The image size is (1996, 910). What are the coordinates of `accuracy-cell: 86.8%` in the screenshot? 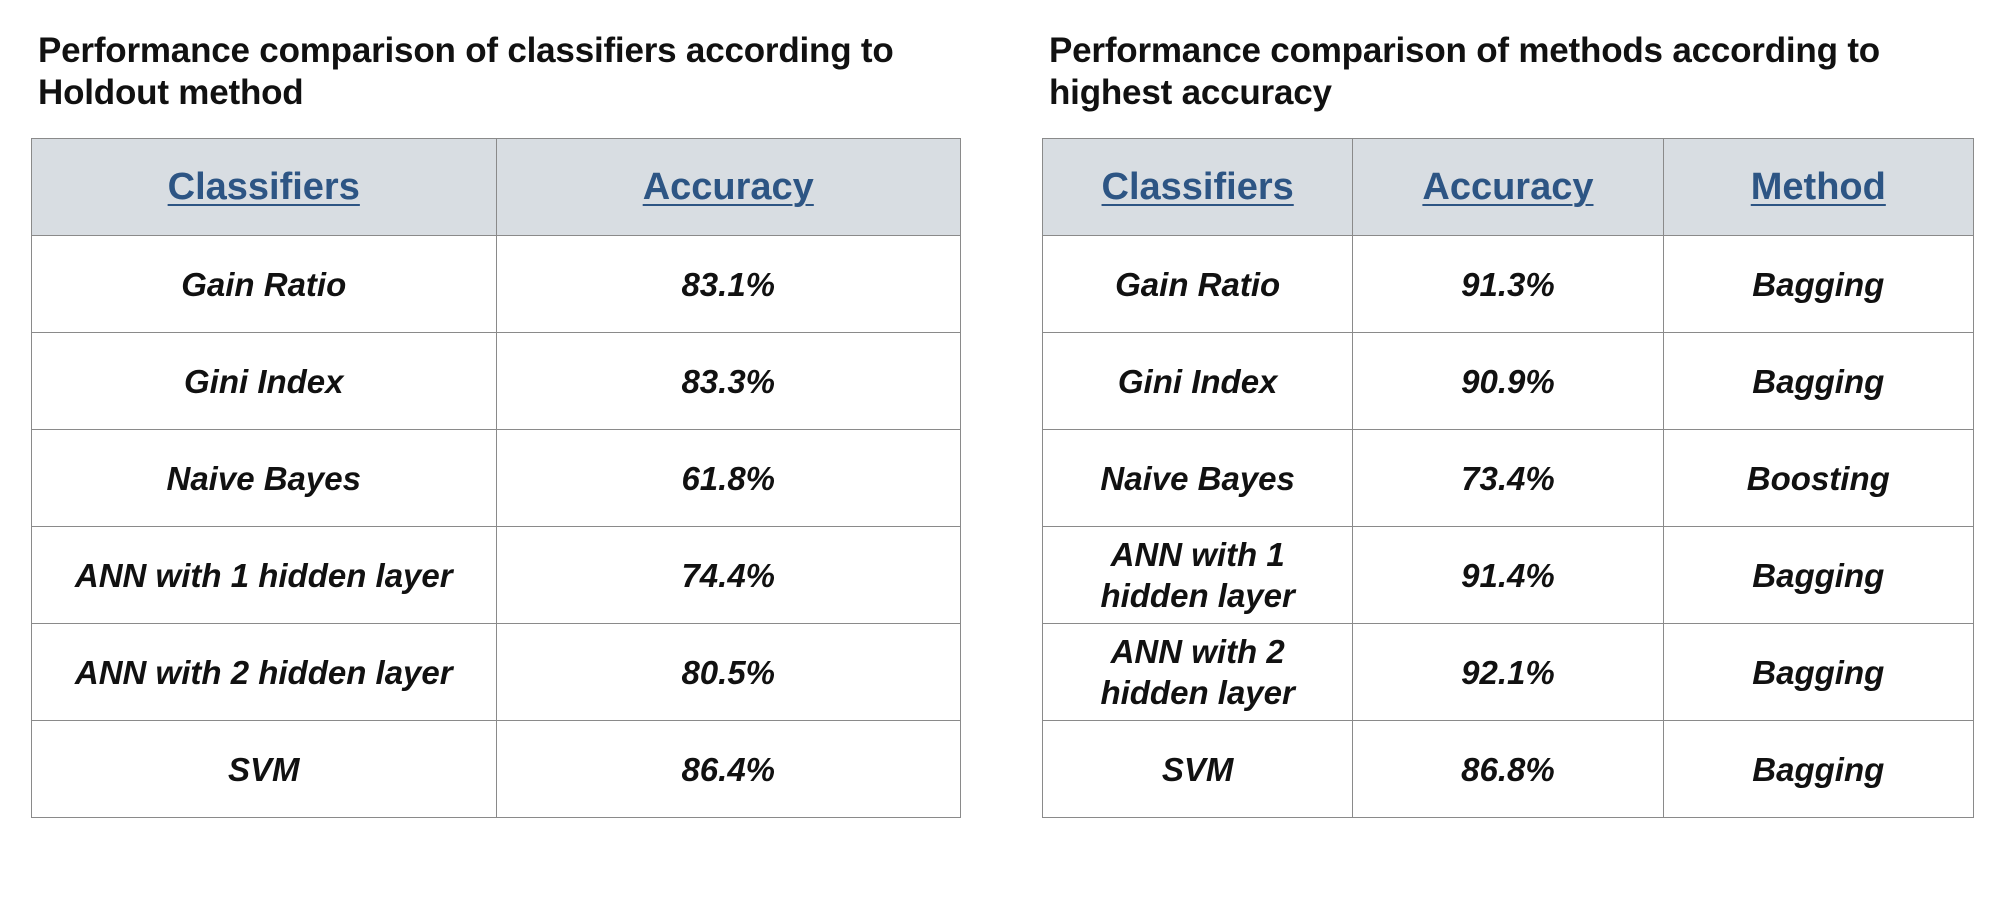 It's located at (1508, 769).